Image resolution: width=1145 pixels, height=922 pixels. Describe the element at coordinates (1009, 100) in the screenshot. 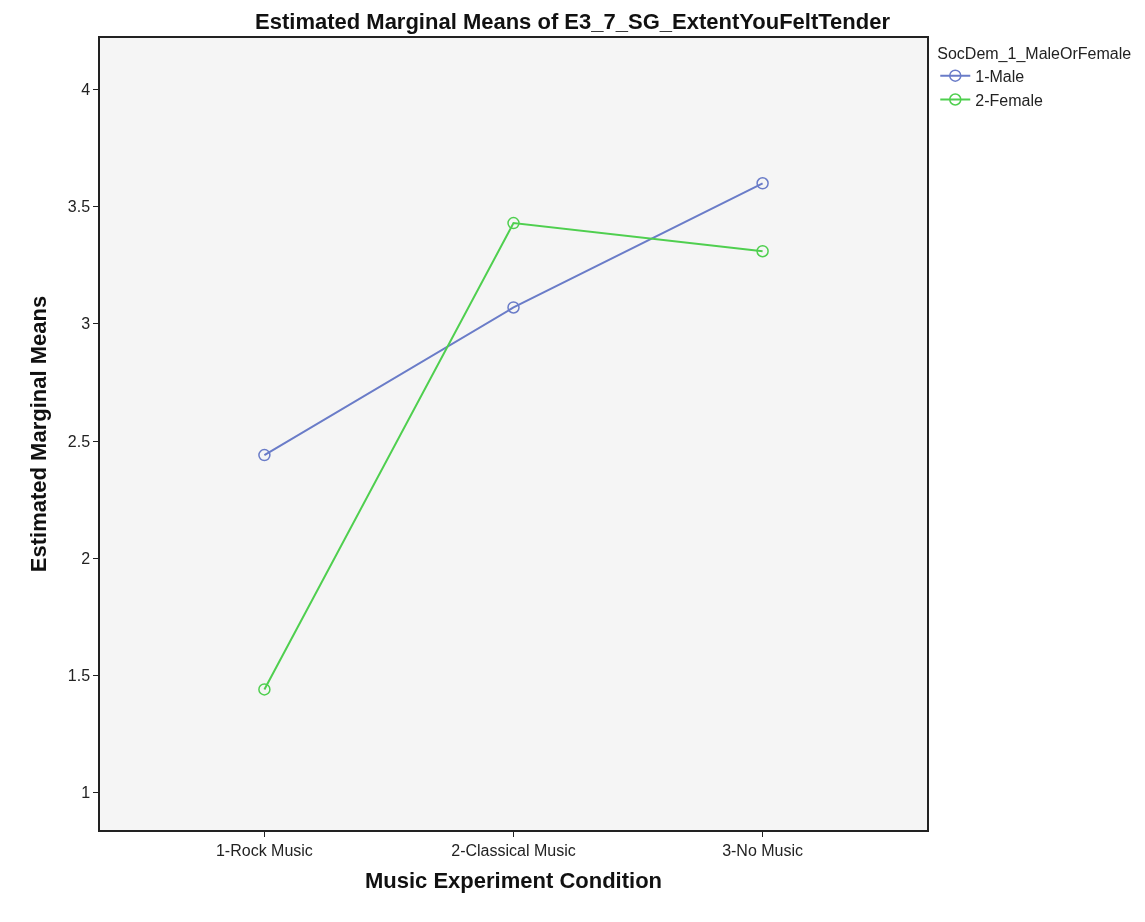

I see `legend-label: 2-Female` at that location.